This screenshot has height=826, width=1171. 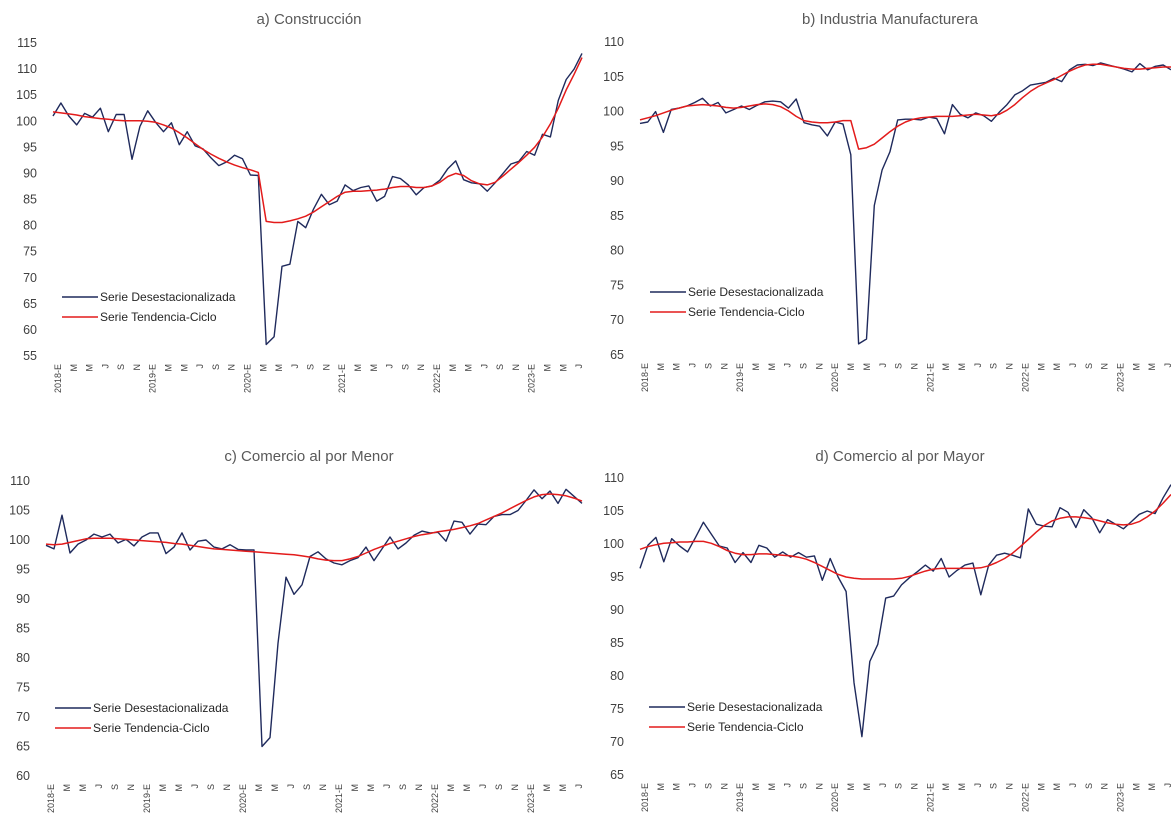 I want to click on legend-label: Serie Desestacionalizada, so click(x=161, y=708).